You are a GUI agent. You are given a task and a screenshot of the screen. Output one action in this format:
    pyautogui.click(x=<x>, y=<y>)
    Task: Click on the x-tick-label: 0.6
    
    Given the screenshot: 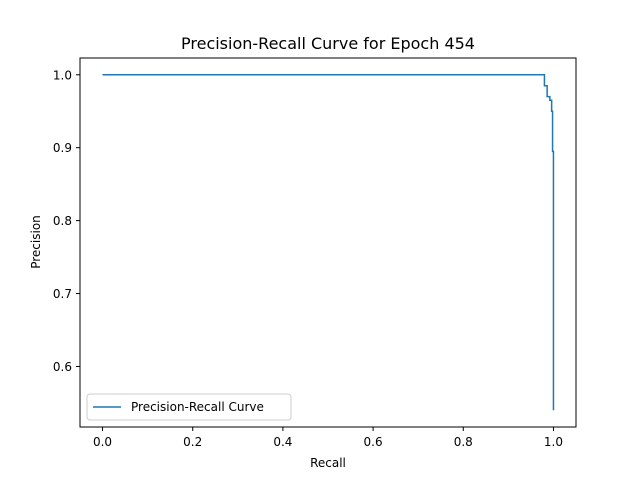 What is the action you would take?
    pyautogui.click(x=373, y=442)
    